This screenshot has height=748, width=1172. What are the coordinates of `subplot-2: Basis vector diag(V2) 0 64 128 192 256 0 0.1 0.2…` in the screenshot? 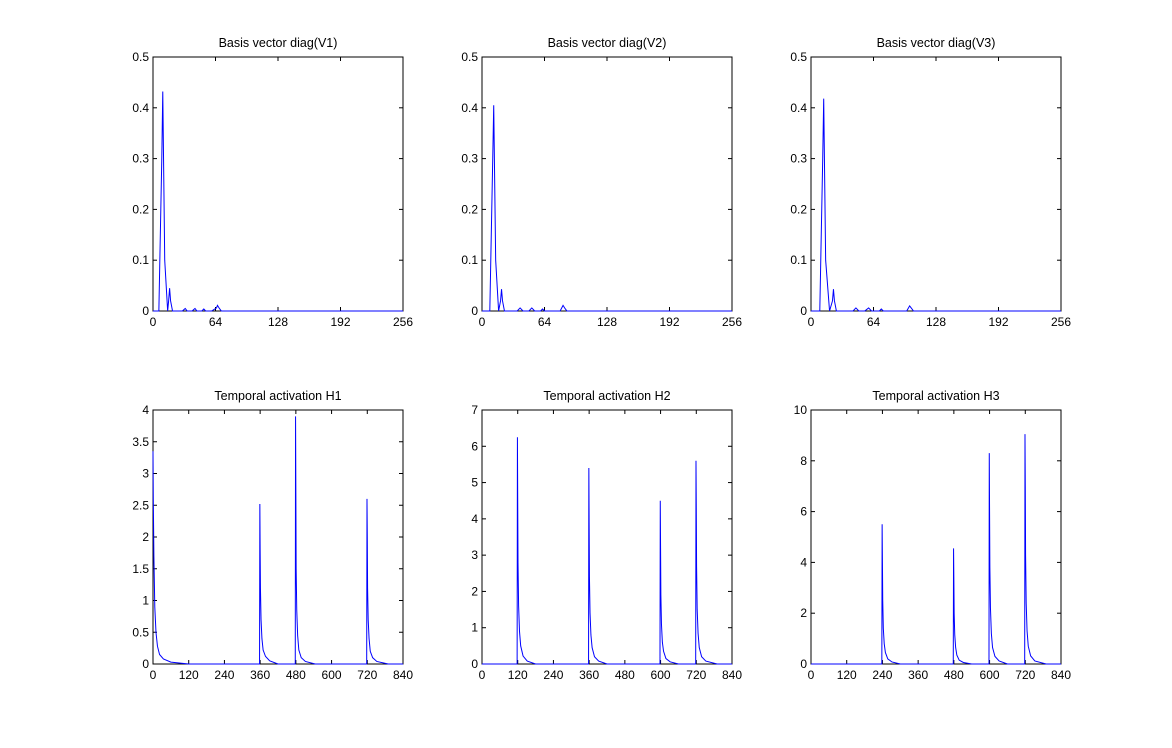 It's located at (601, 182).